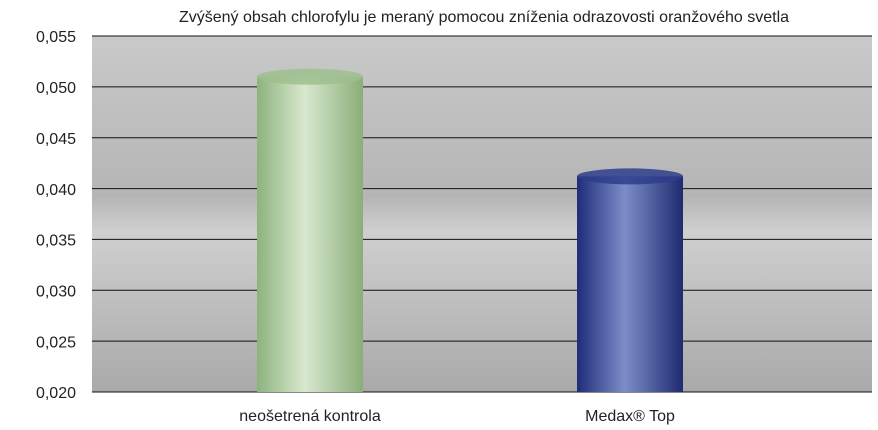 The width and height of the screenshot is (878, 430). What do you see at coordinates (56, 88) in the screenshot?
I see `y-tick-label: 0,050` at bounding box center [56, 88].